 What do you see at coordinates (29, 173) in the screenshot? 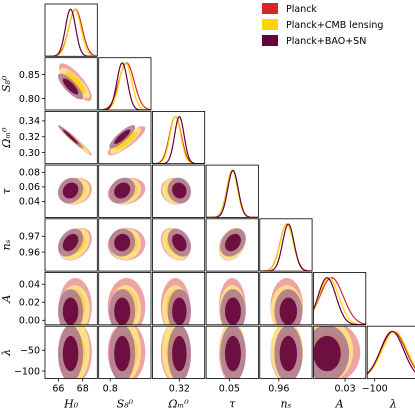
I see `y-tick-label-tau: 0.08` at bounding box center [29, 173].